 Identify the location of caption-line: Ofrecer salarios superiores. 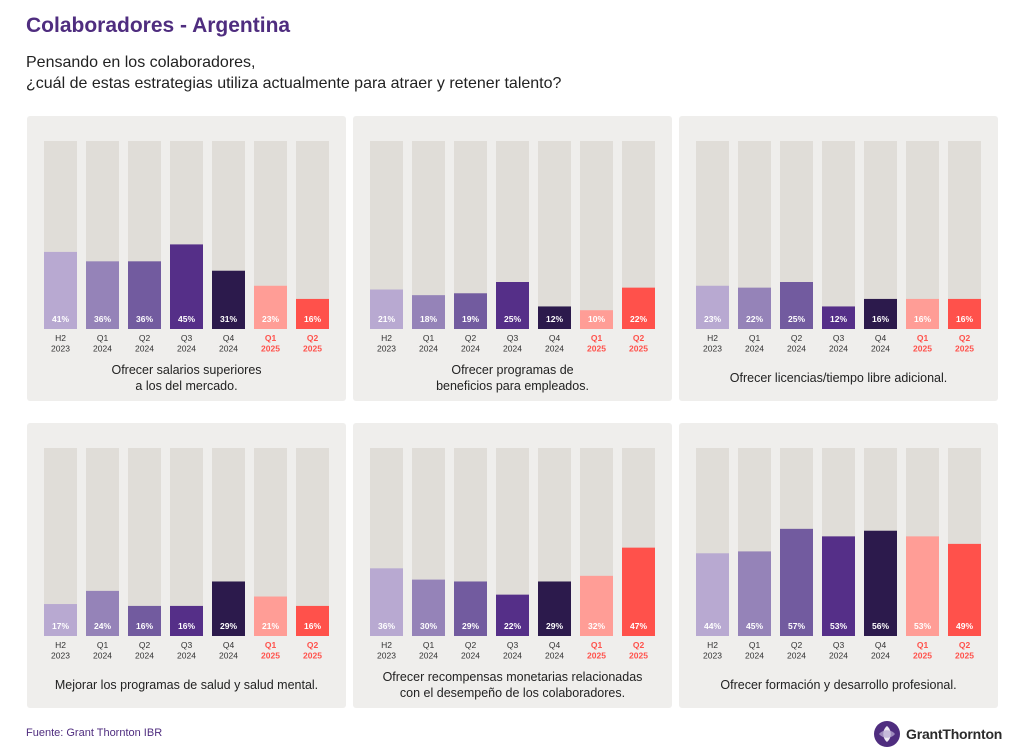
(186, 370).